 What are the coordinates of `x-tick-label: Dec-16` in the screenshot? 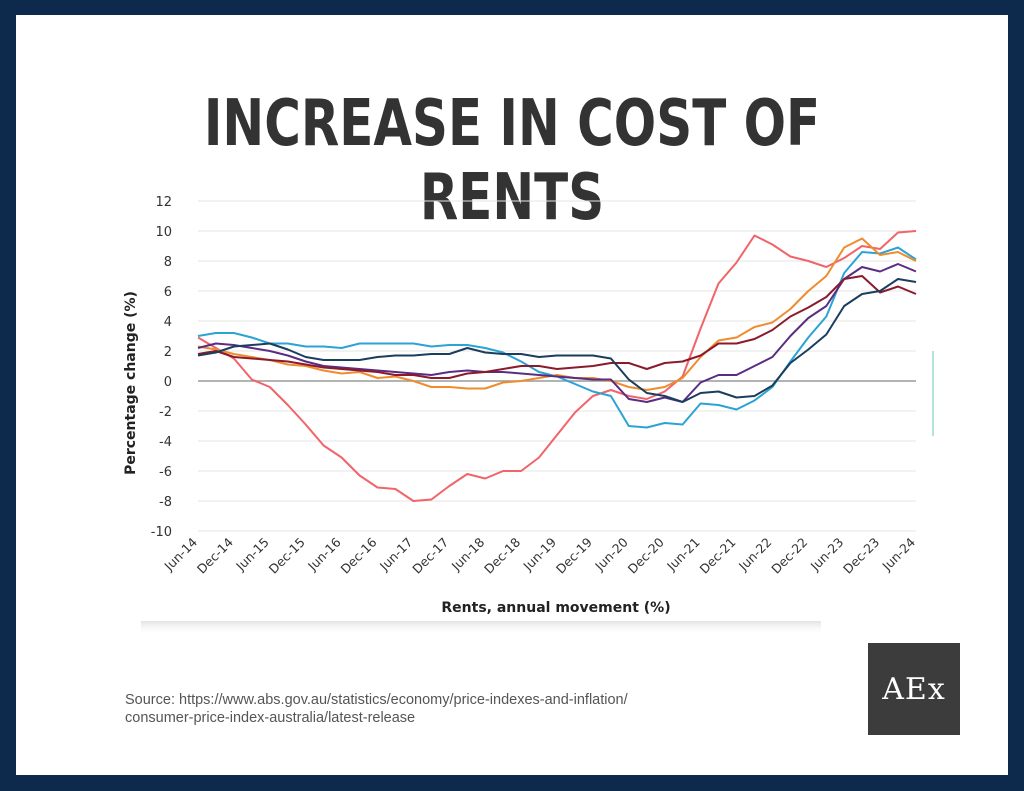 It's located at (358, 555).